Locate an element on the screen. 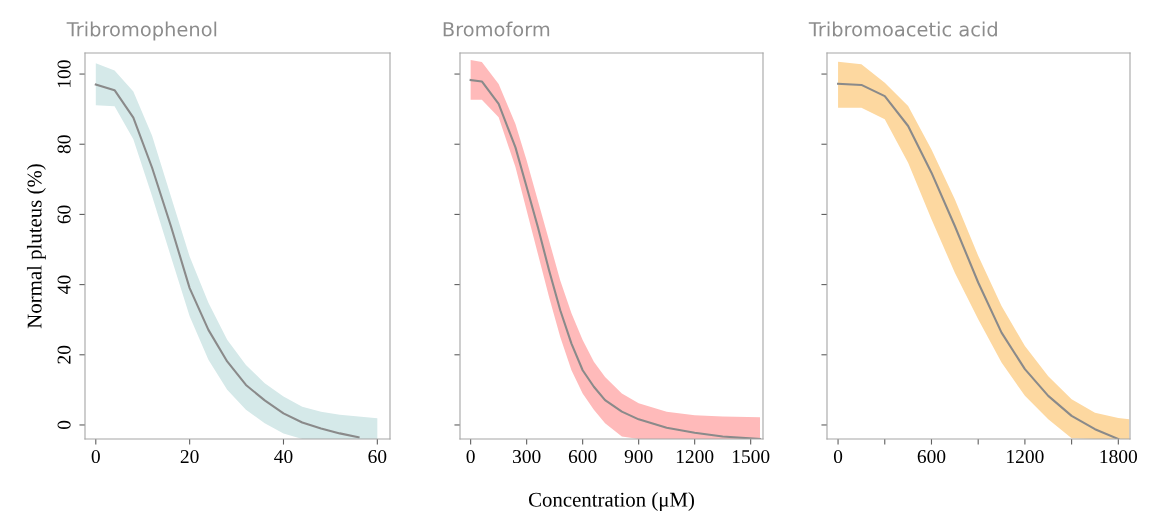 This screenshot has height=511, width=1149. x-tick-label: 40 is located at coordinates (283, 456).